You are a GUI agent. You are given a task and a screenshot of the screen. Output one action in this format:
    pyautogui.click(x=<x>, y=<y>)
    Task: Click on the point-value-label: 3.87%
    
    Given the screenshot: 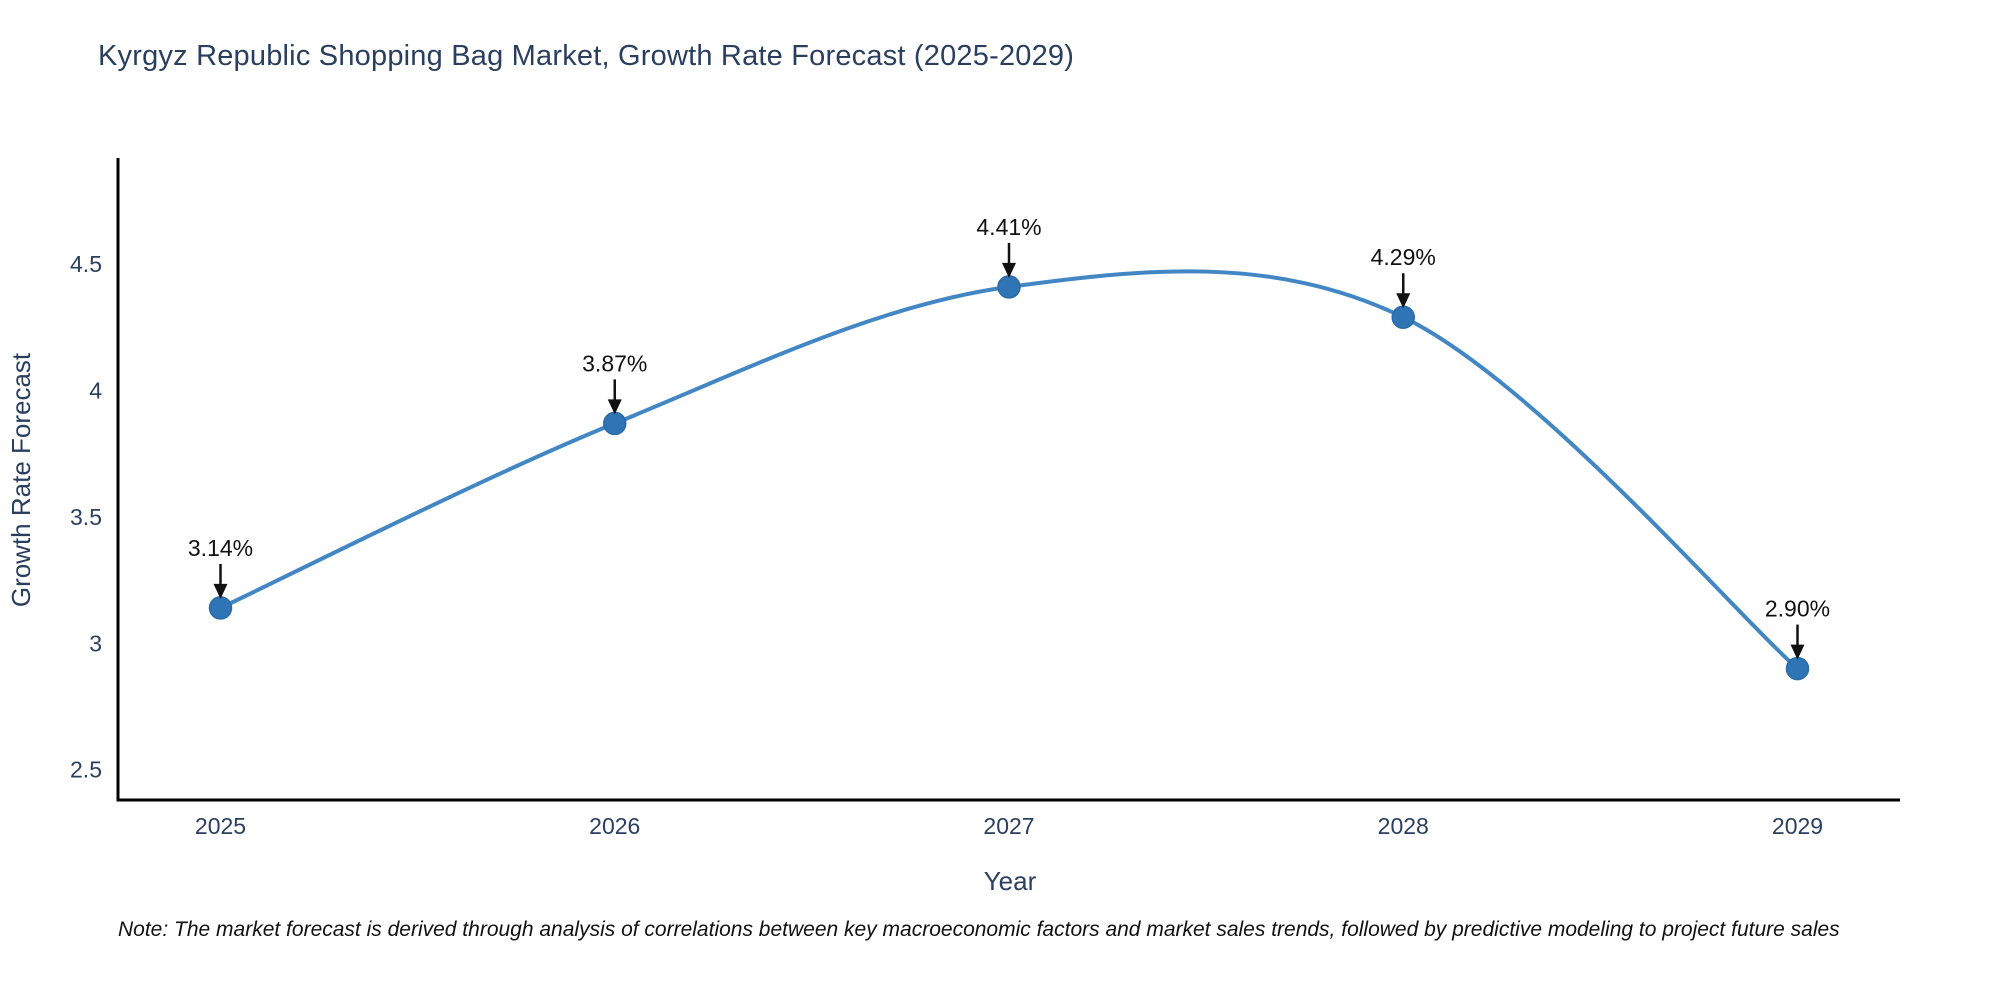 What is the action you would take?
    pyautogui.click(x=614, y=363)
    